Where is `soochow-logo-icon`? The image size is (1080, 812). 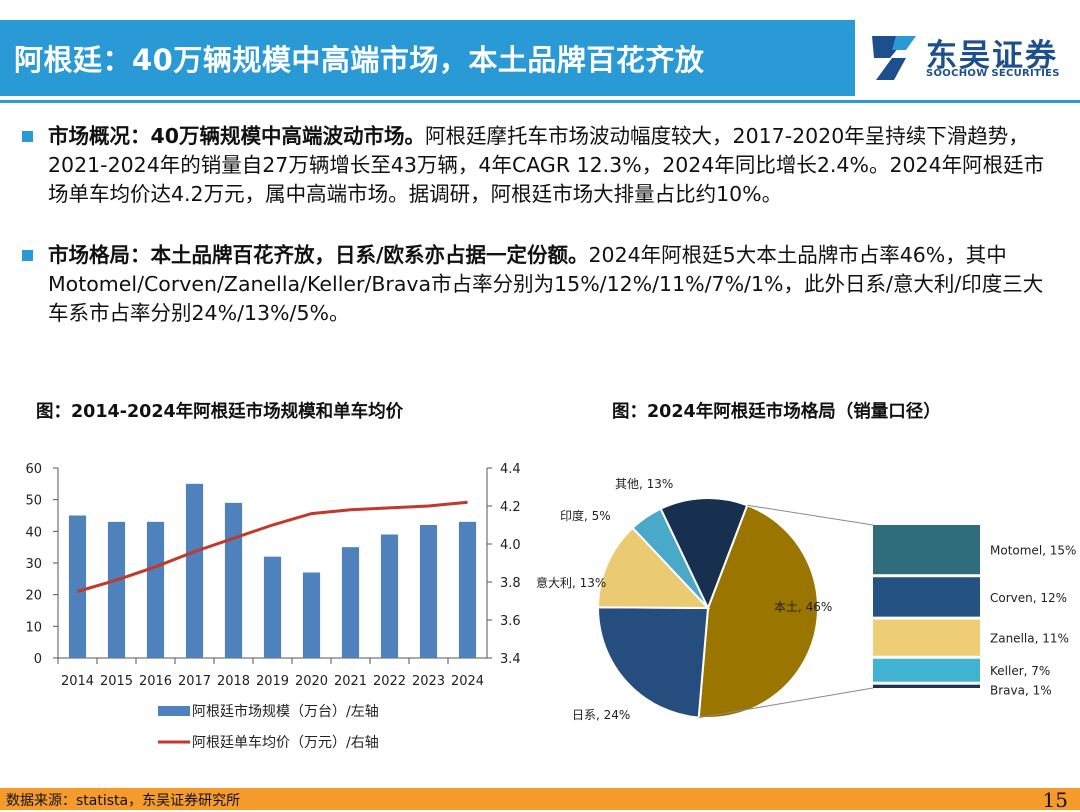 soochow-logo-icon is located at coordinates (894, 58).